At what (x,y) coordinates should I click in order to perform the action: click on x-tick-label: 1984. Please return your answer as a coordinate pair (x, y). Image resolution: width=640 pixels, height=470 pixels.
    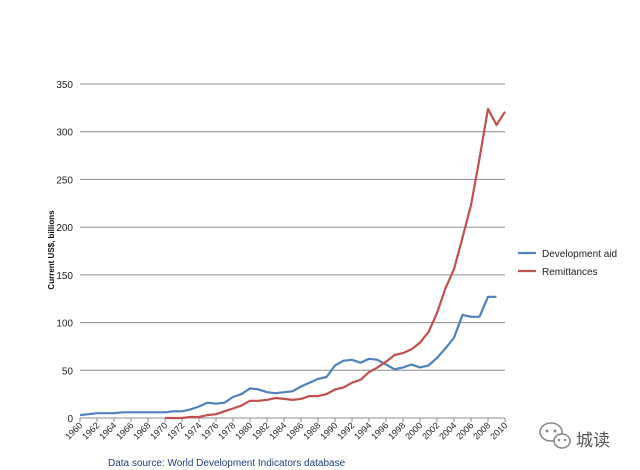
    Looking at the image, I should click on (277, 430).